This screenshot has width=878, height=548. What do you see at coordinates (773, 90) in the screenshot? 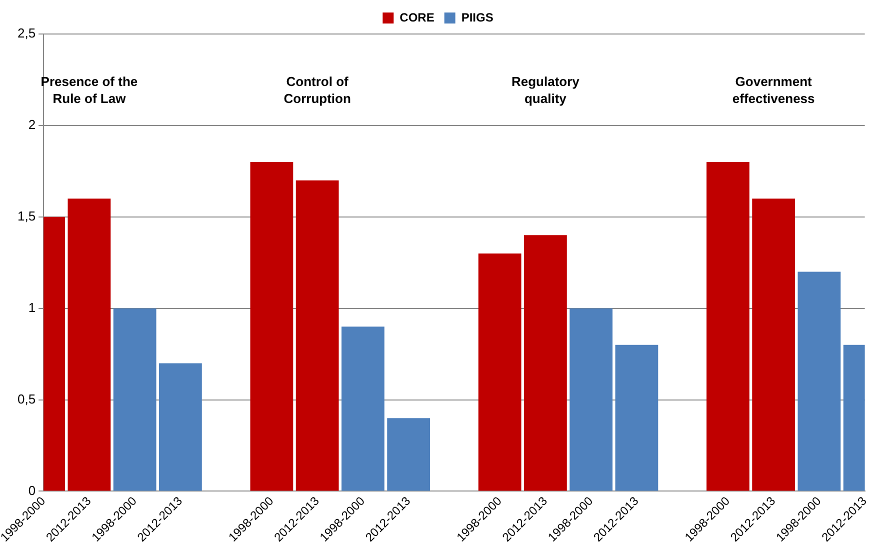
I see `annotation: Government effectiveness` at bounding box center [773, 90].